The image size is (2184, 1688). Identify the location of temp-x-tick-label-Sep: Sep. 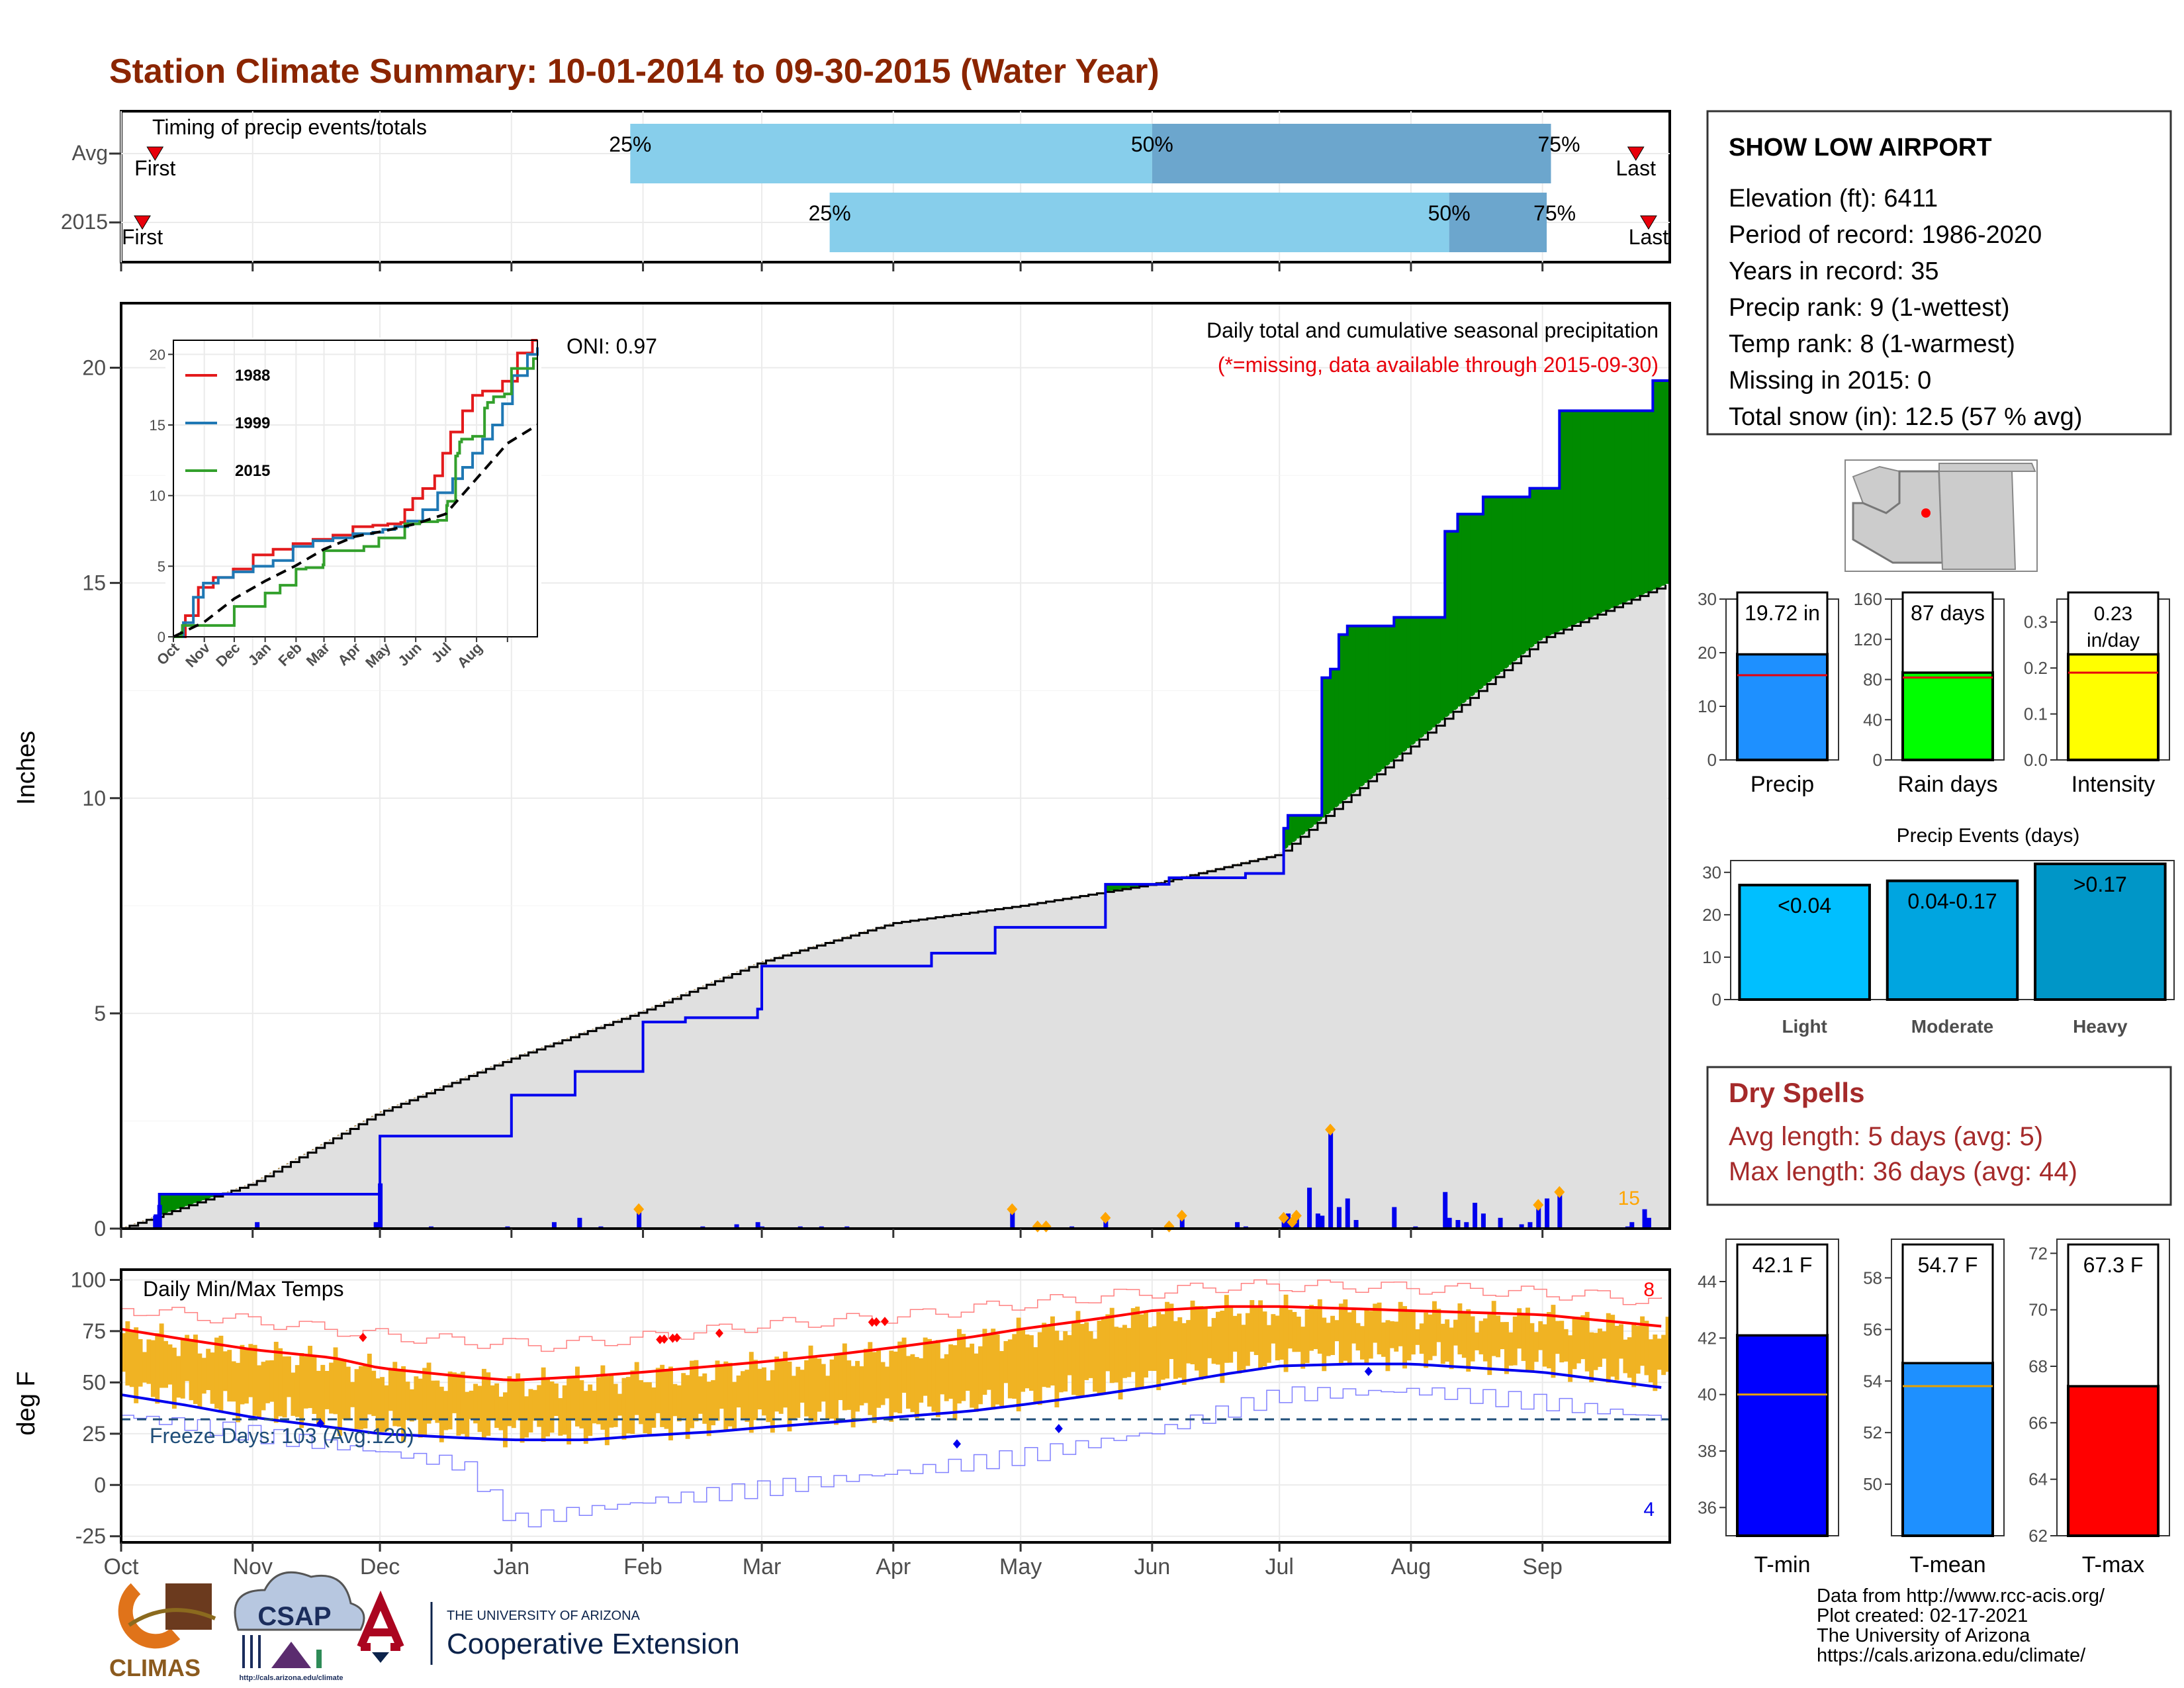
(1542, 1566).